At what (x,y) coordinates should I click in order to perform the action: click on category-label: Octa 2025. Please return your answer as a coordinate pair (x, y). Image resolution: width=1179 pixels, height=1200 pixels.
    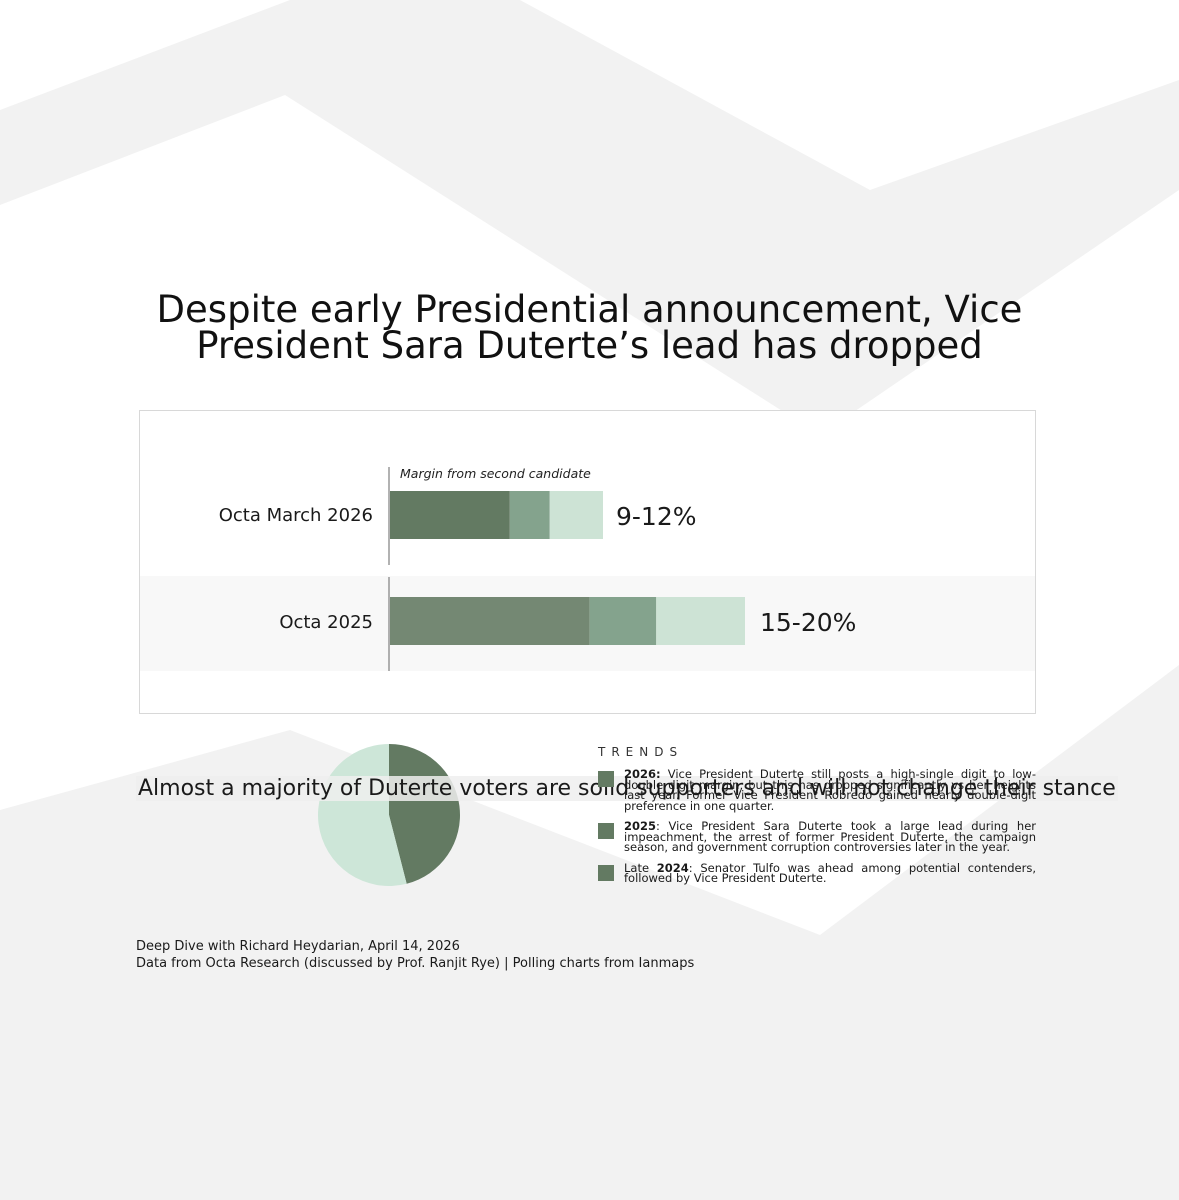
    Looking at the image, I should click on (326, 622).